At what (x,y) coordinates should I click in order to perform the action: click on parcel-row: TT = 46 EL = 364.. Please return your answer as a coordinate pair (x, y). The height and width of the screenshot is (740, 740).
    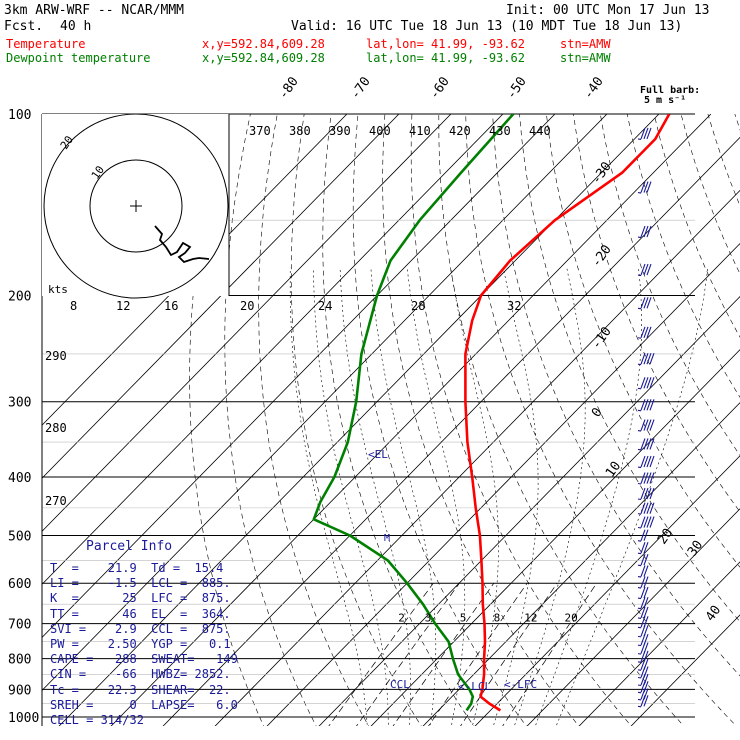
    Looking at the image, I should click on (140, 613).